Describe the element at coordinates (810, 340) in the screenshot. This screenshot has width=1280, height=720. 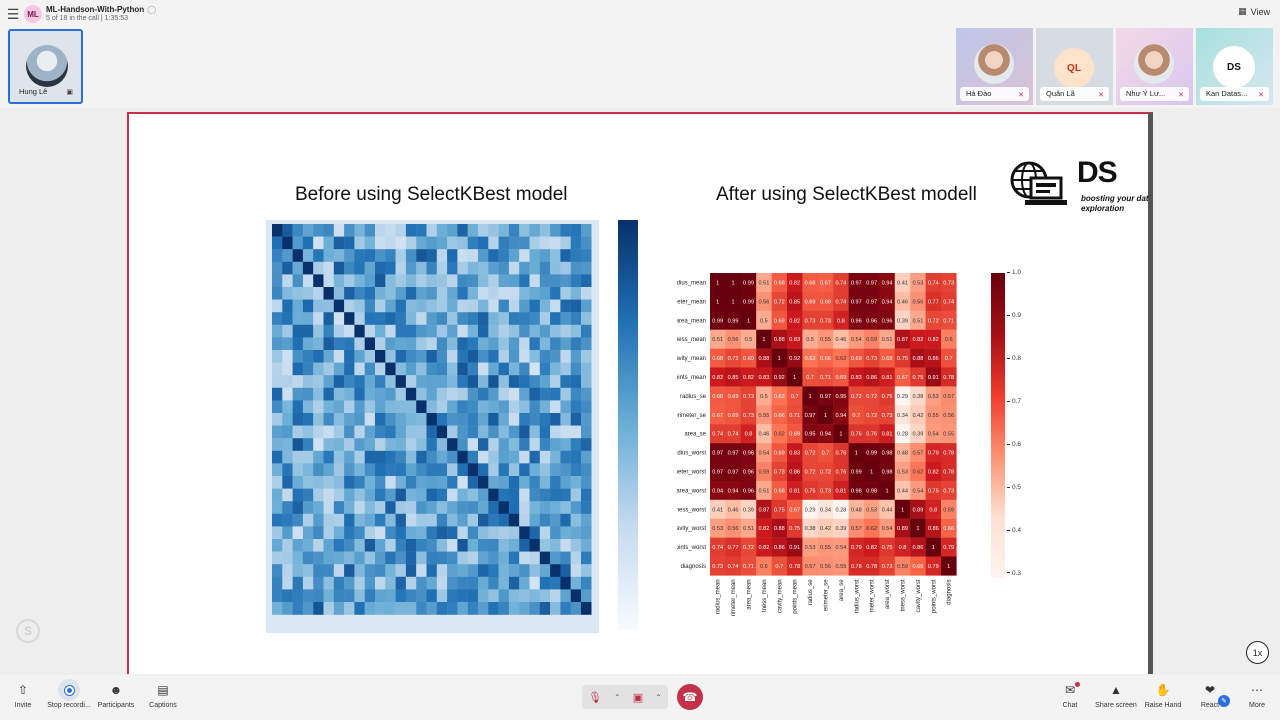
I see `heatmap-cell-label: 0.5` at that location.